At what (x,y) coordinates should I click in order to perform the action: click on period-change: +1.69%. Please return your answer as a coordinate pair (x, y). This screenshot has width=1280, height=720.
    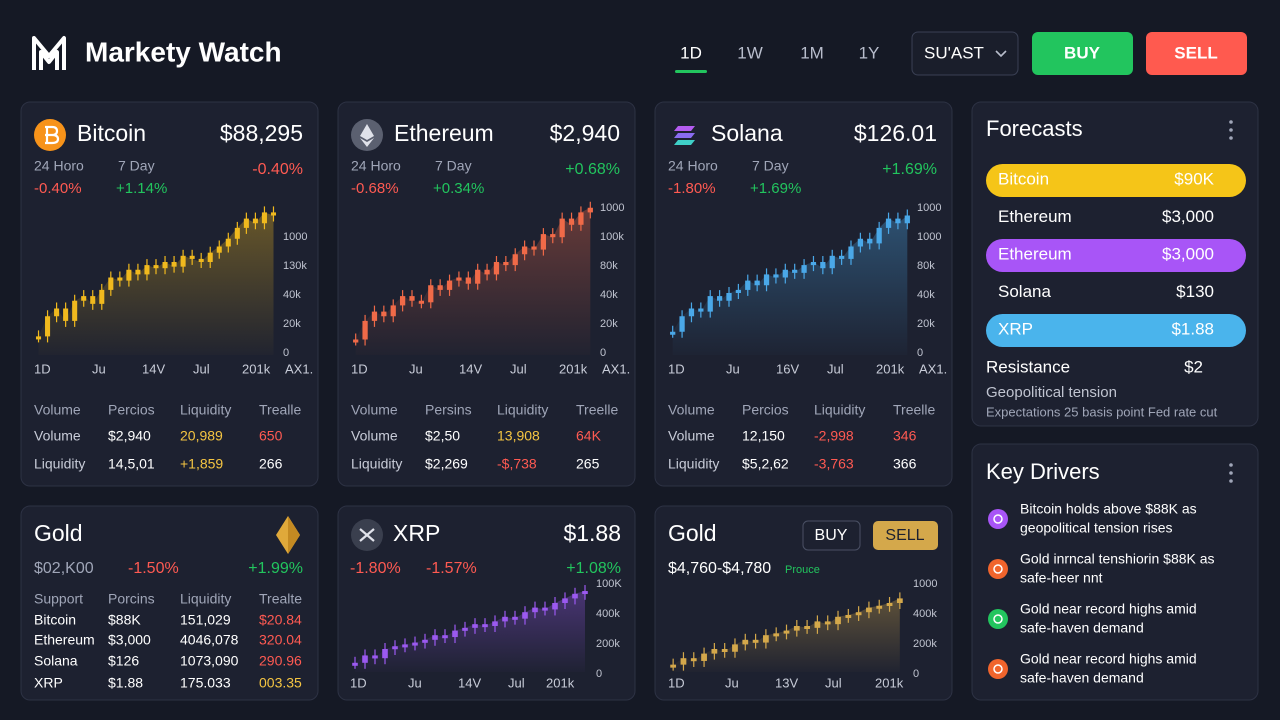
    Looking at the image, I should click on (775, 188).